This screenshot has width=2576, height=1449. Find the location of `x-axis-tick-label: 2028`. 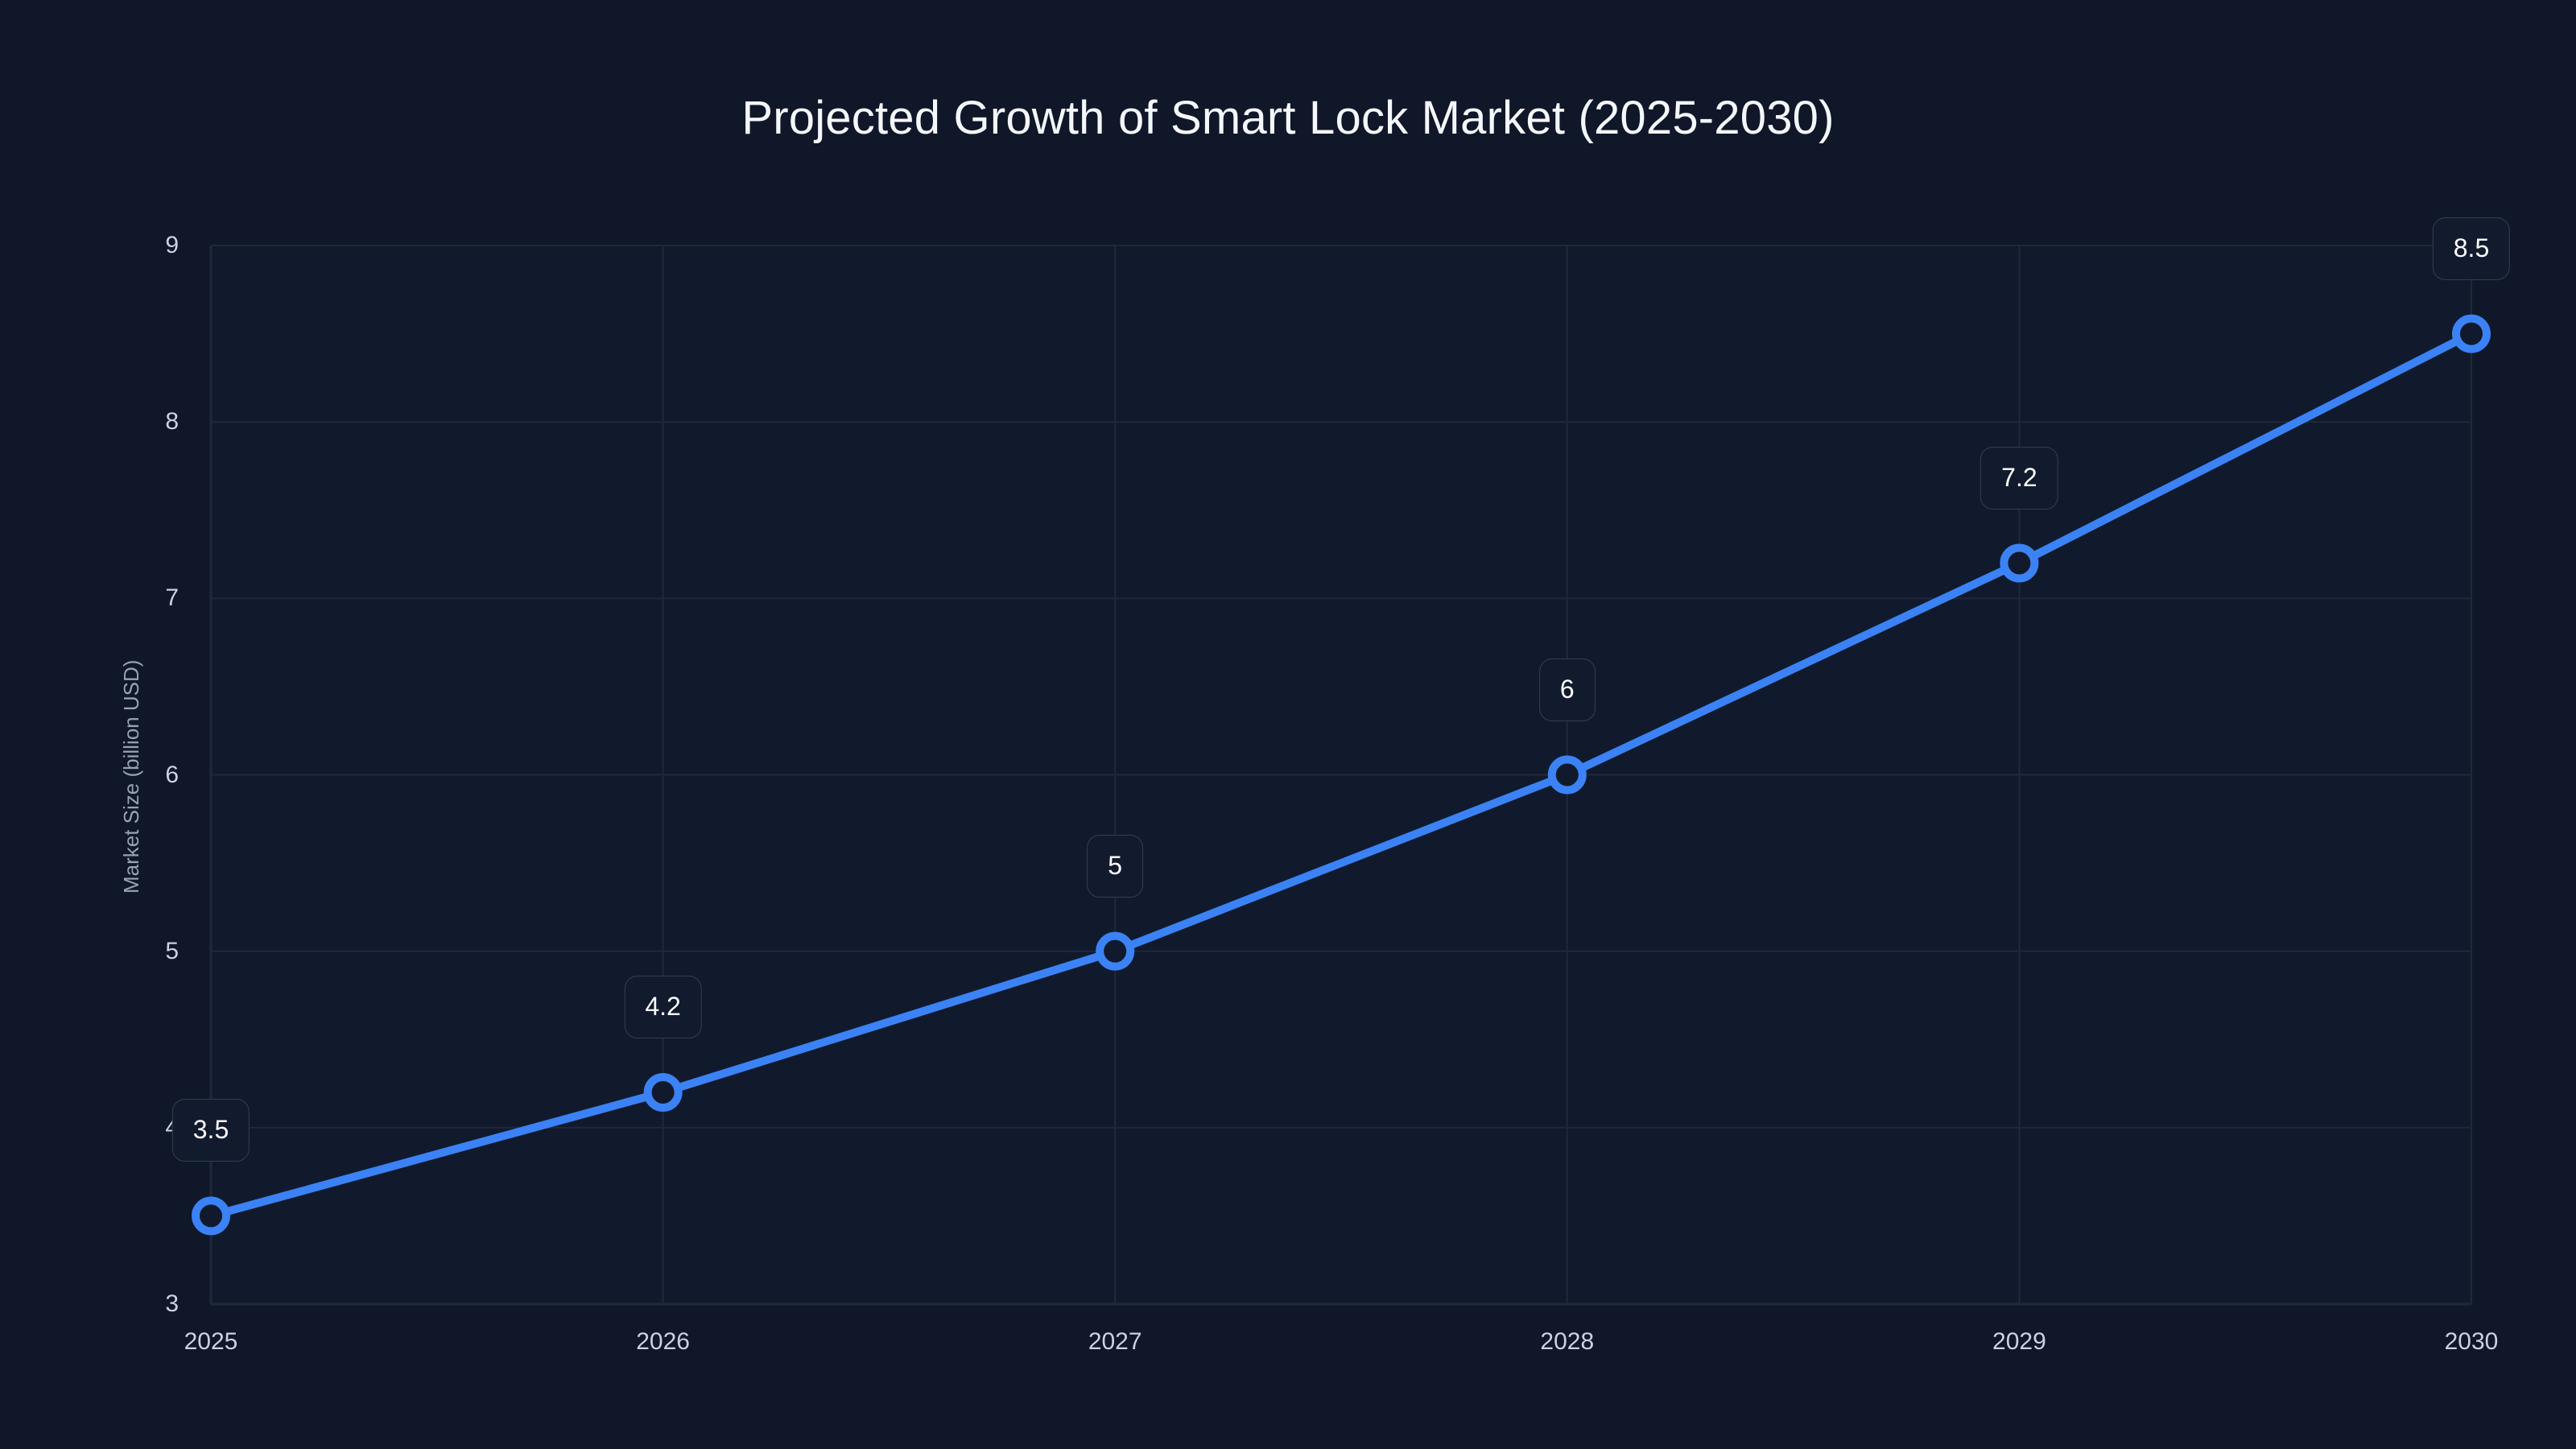

x-axis-tick-label: 2028 is located at coordinates (1567, 1341).